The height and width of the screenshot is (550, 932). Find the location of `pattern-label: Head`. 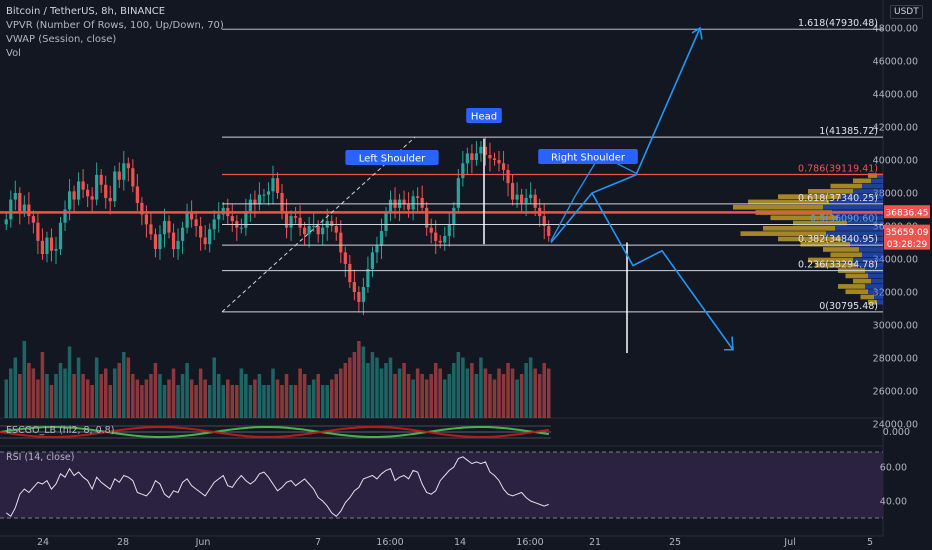

pattern-label: Head is located at coordinates (484, 115).